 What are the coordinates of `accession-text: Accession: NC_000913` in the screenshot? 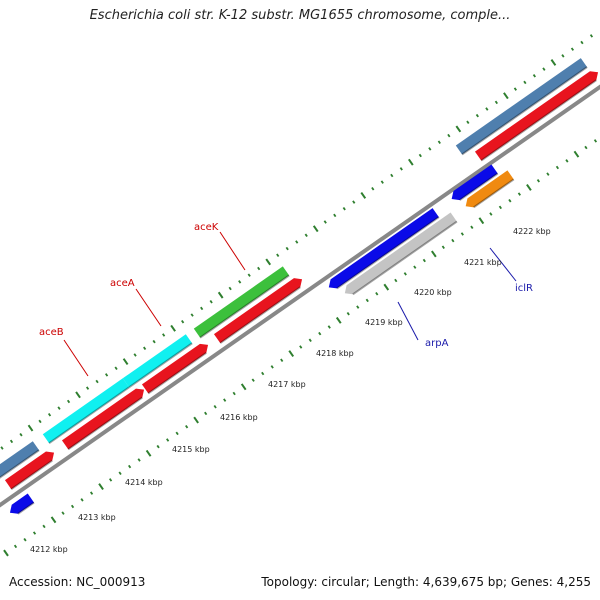 It's located at (77, 582).